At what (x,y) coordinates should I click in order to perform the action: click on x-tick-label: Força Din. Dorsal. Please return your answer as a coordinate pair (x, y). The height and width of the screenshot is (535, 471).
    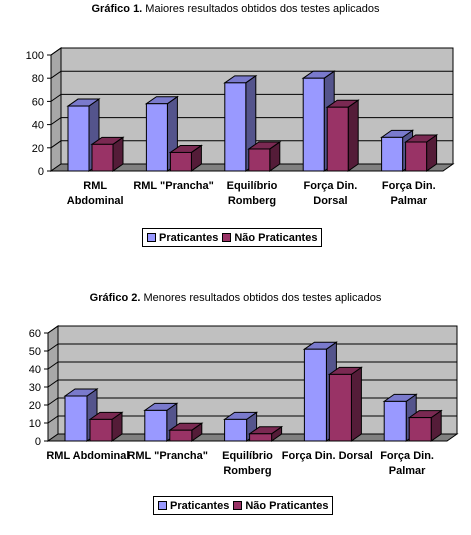
    Looking at the image, I should click on (327, 456).